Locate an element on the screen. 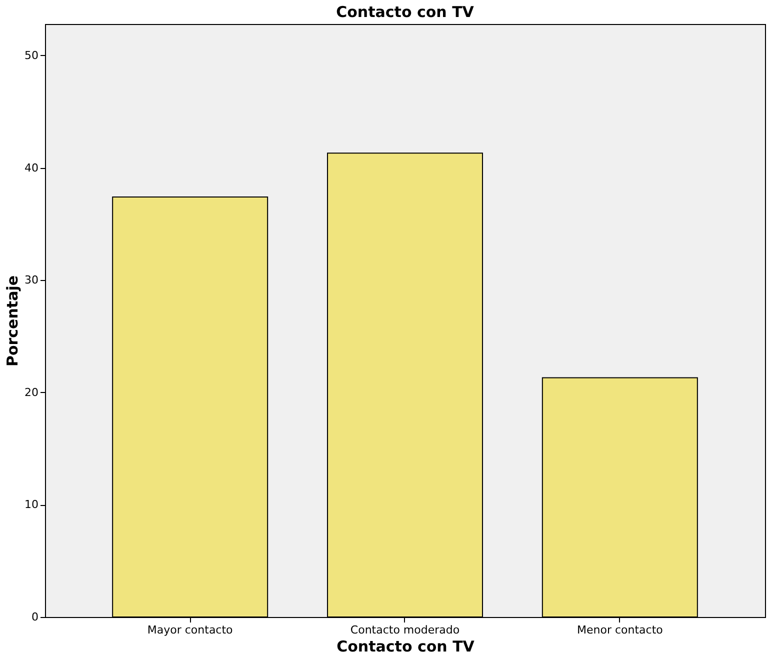 The width and height of the screenshot is (780, 669). x-tick-label: Mayor contacto is located at coordinates (190, 630).